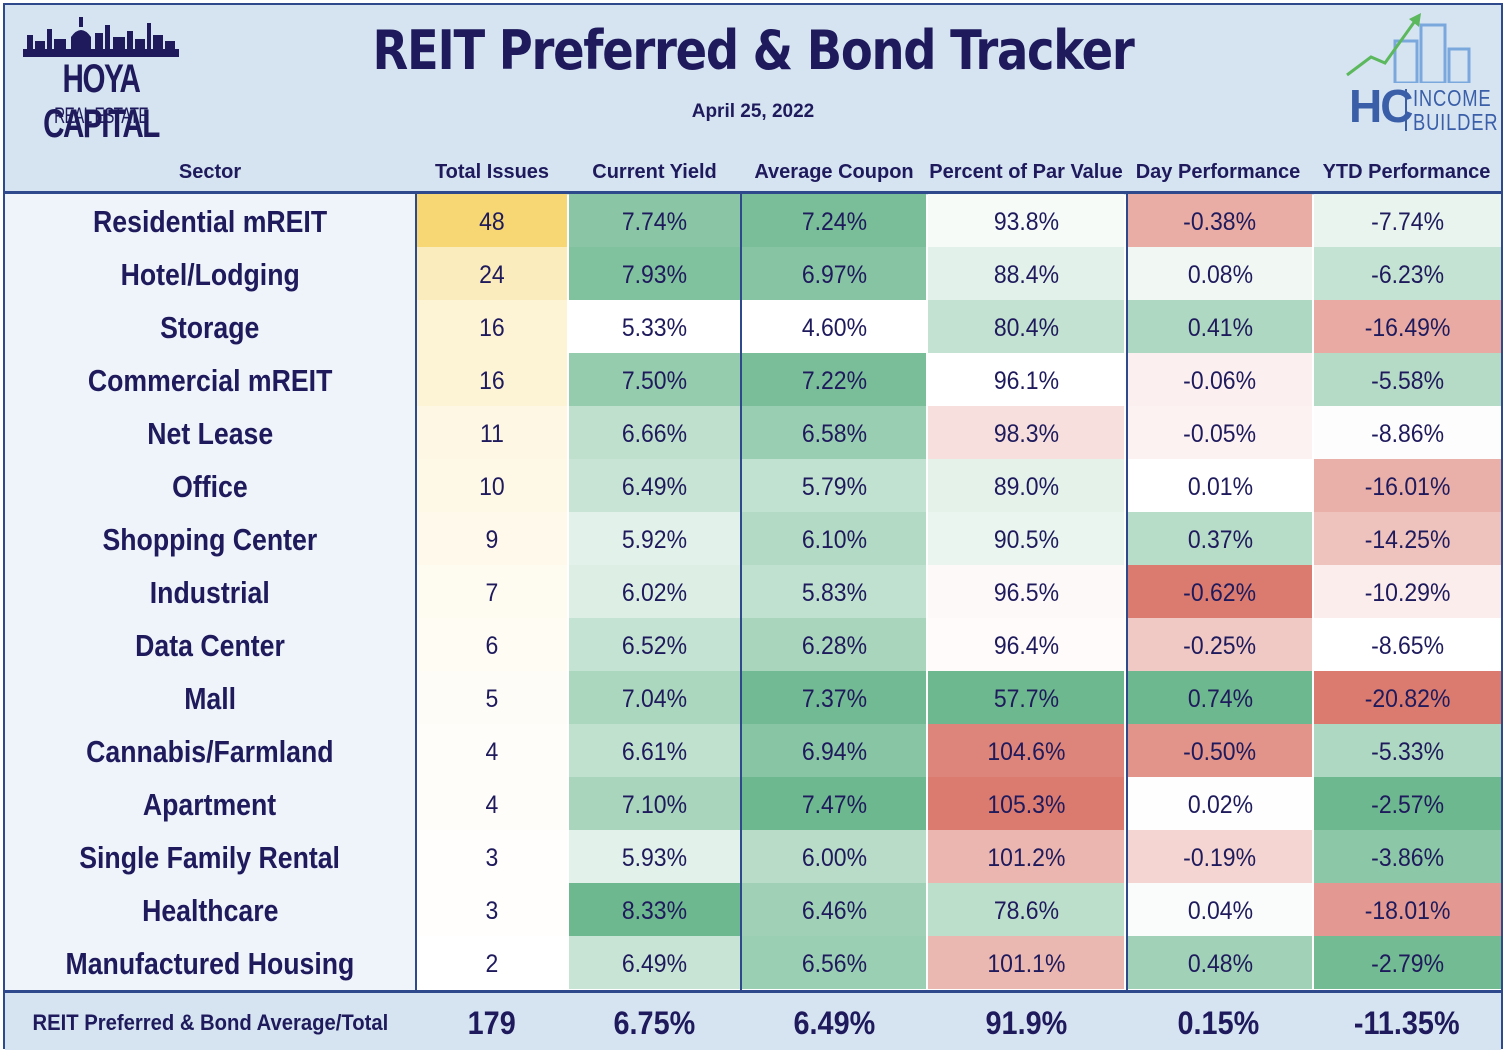 Image resolution: width=1506 pixels, height=1053 pixels. Describe the element at coordinates (654, 220) in the screenshot. I see `current-yield-cell: 7.74%` at that location.